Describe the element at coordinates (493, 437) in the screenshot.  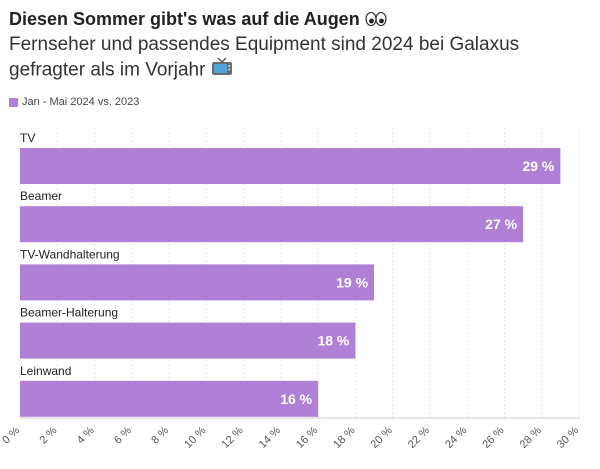
I see `x-tick-label-13: 26 %` at that location.